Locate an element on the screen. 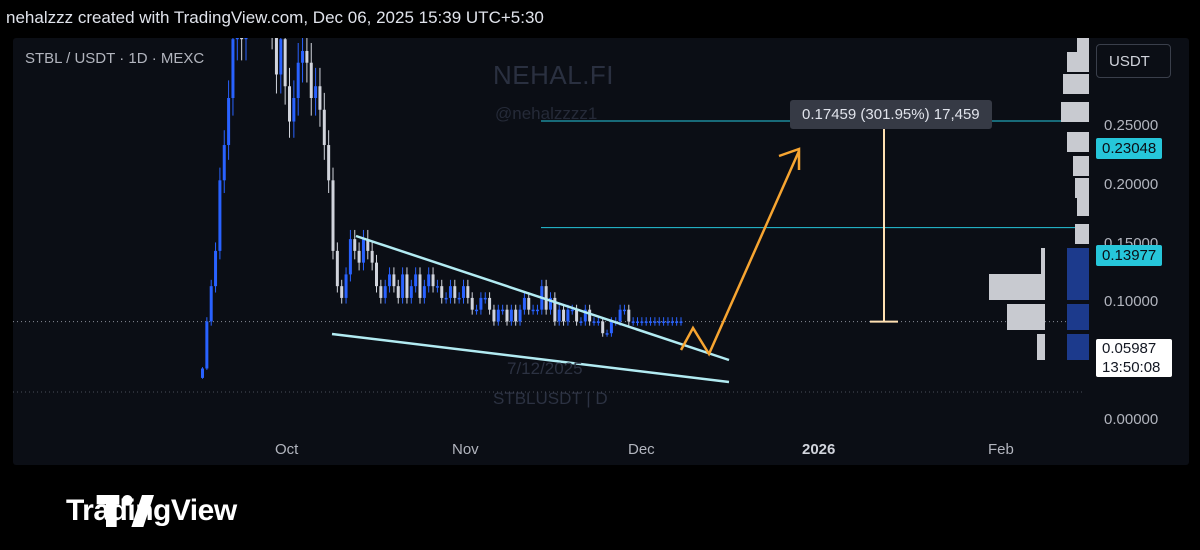 The image size is (1200, 550). level-label-upper: 0.23048 is located at coordinates (1129, 148).